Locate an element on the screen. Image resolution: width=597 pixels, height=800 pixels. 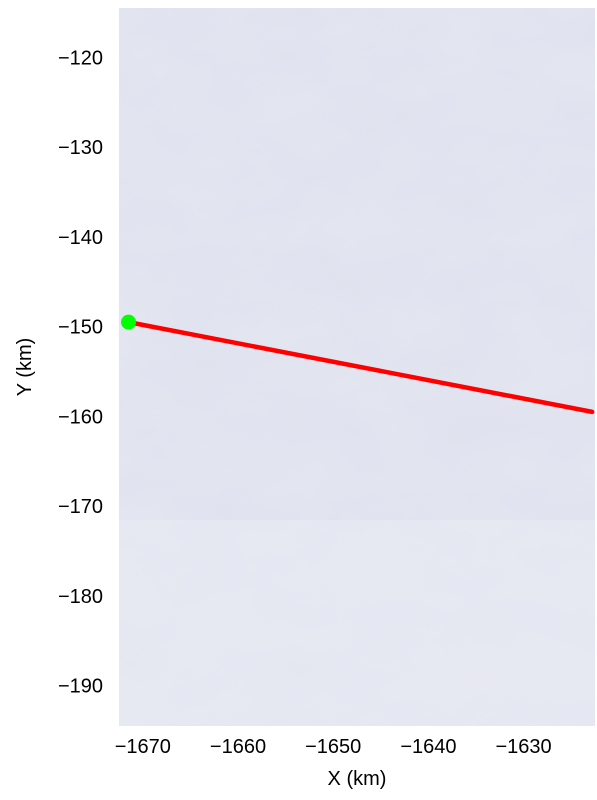
x-axis-ticks: −1670 −1660 −1650 −1640 −1630 is located at coordinates (333, 747).